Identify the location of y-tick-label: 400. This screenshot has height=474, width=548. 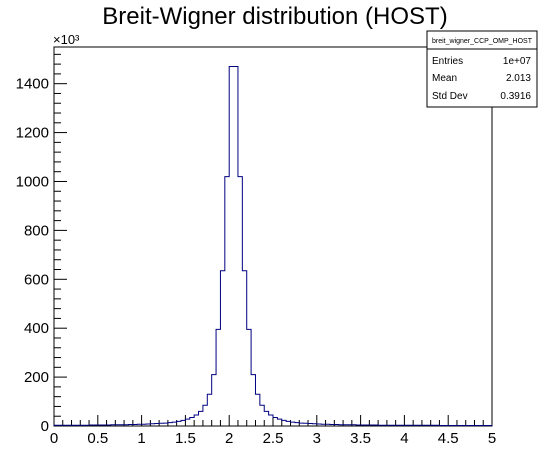
(36, 328).